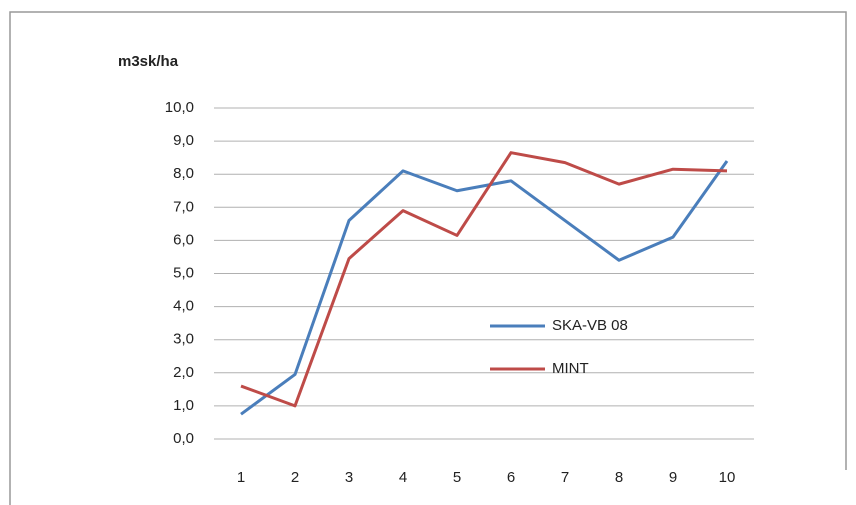 The image size is (856, 505). I want to click on y-tick-label: 1,0, so click(183, 405).